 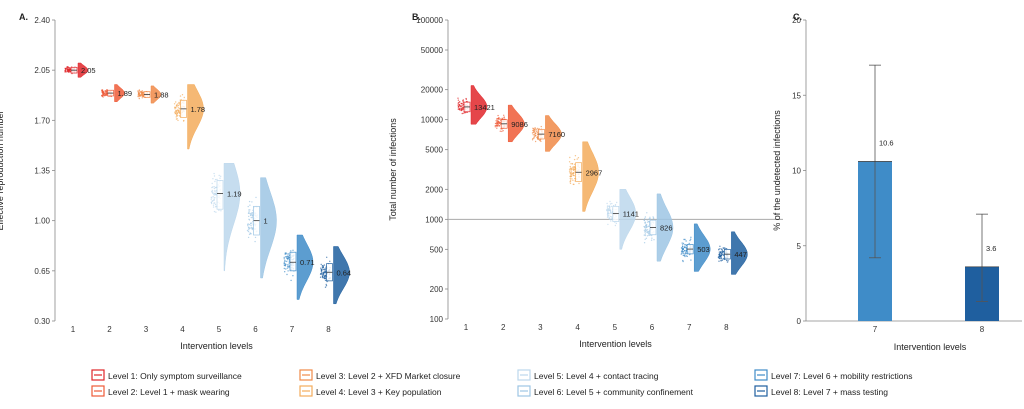 What do you see at coordinates (982, 273) in the screenshot?
I see `bar-level-8: 3.68` at bounding box center [982, 273].